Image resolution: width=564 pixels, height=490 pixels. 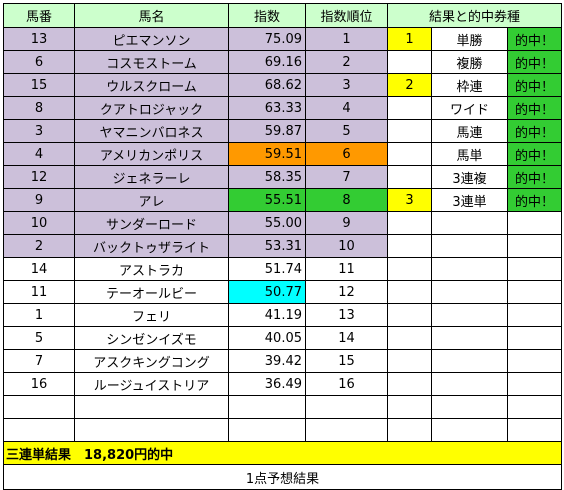 I want to click on horse-number-cell, so click(x=39, y=430).